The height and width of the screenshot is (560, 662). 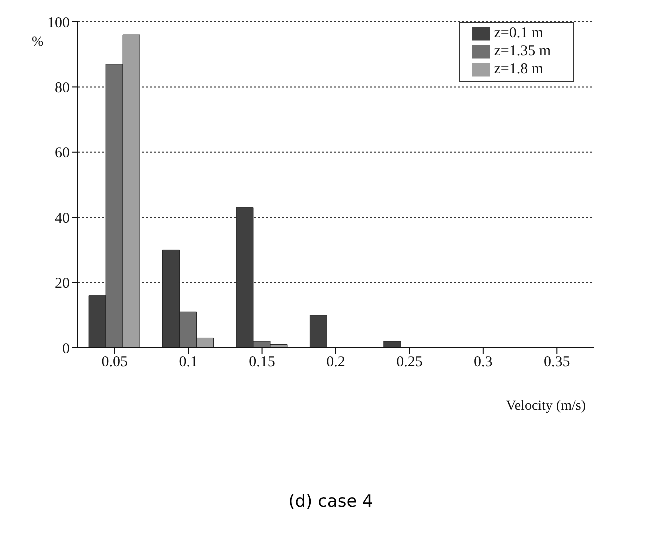 What do you see at coordinates (59, 23) in the screenshot?
I see `y-tick-label: 100` at bounding box center [59, 23].